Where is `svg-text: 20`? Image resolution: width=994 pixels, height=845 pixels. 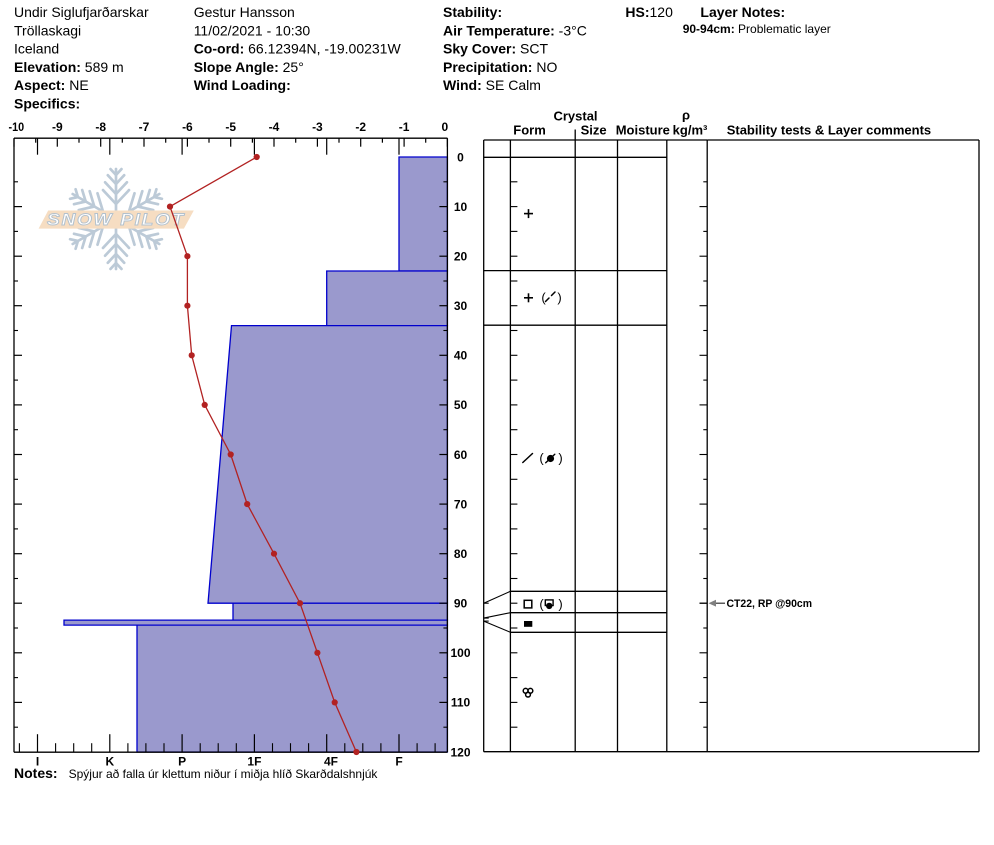 svg-text: 20 is located at coordinates (461, 257).